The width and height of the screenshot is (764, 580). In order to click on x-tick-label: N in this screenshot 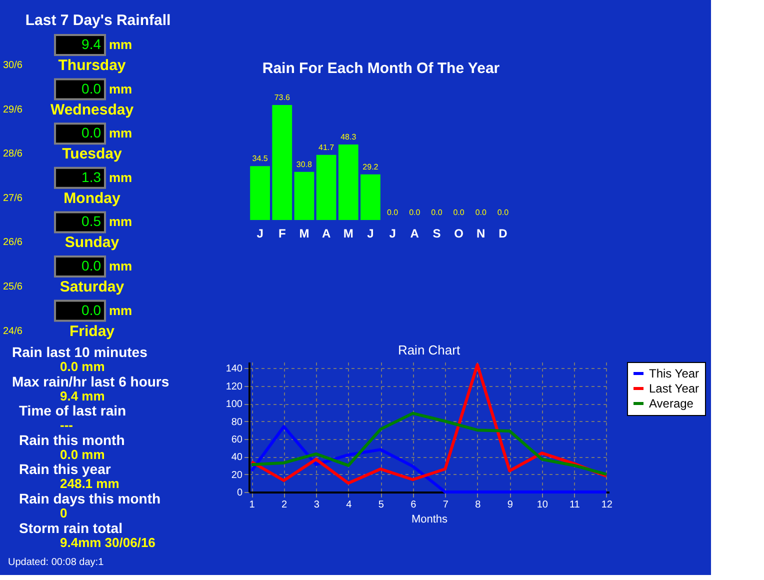, I will do `click(481, 233)`.